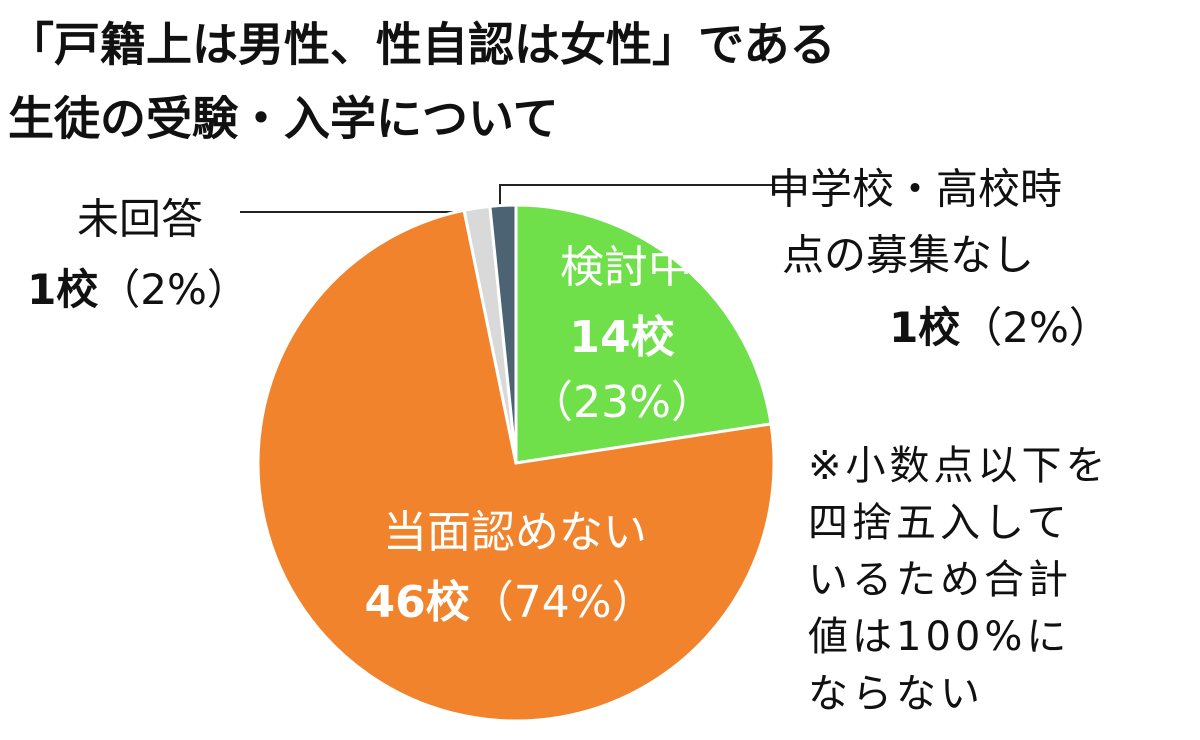 The width and height of the screenshot is (1200, 740). I want to click on value-label: 14校, so click(621, 337).